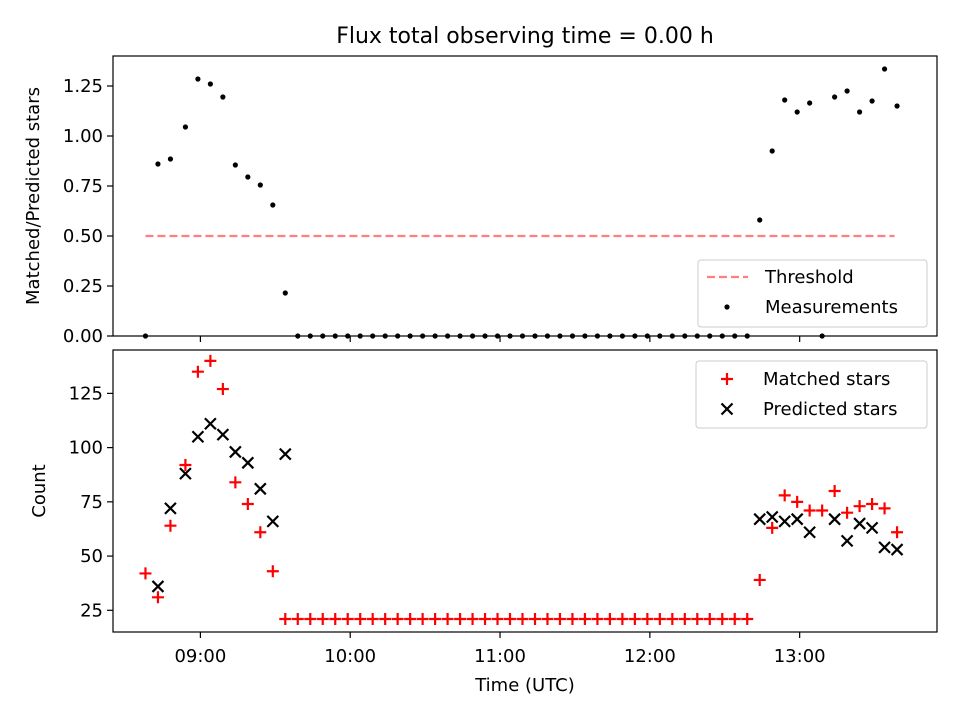 The image size is (960, 720). Describe the element at coordinates (83, 286) in the screenshot. I see `ratio-y-tick-label: 0.25` at that location.